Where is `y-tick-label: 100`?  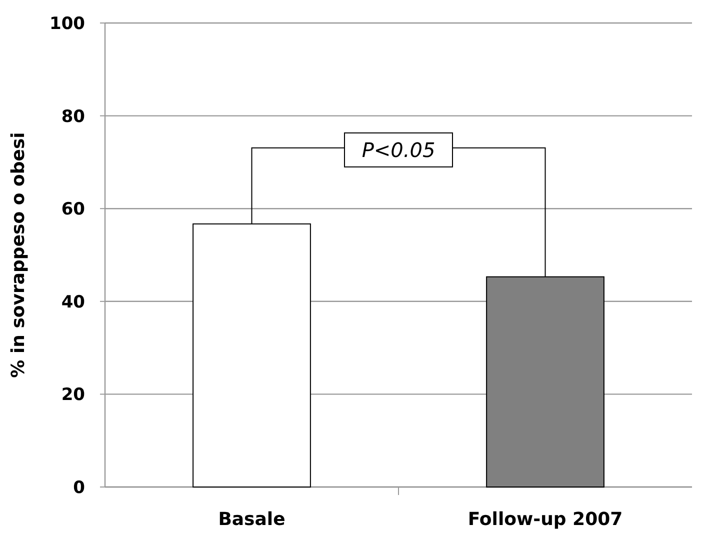
y-tick-label: 100 is located at coordinates (68, 24).